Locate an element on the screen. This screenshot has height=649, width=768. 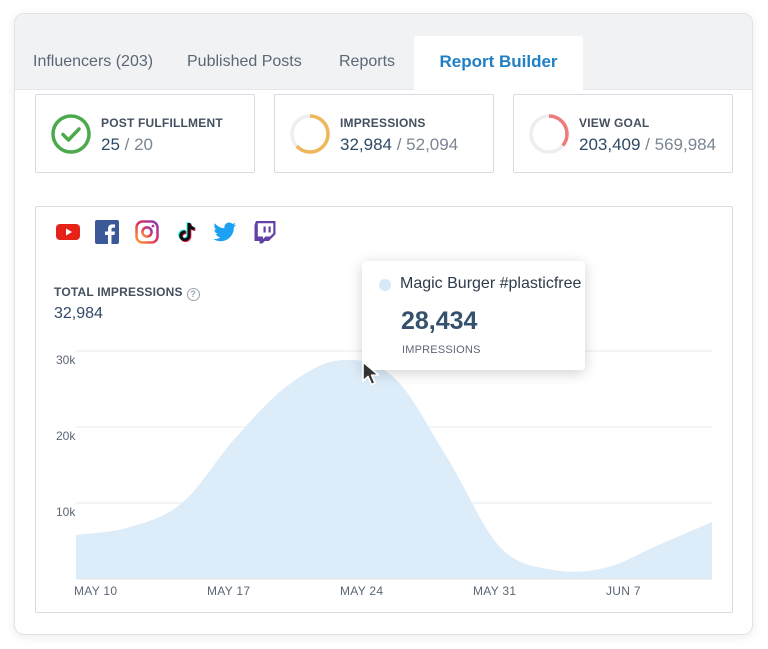
check-circle-icon is located at coordinates (71, 134).